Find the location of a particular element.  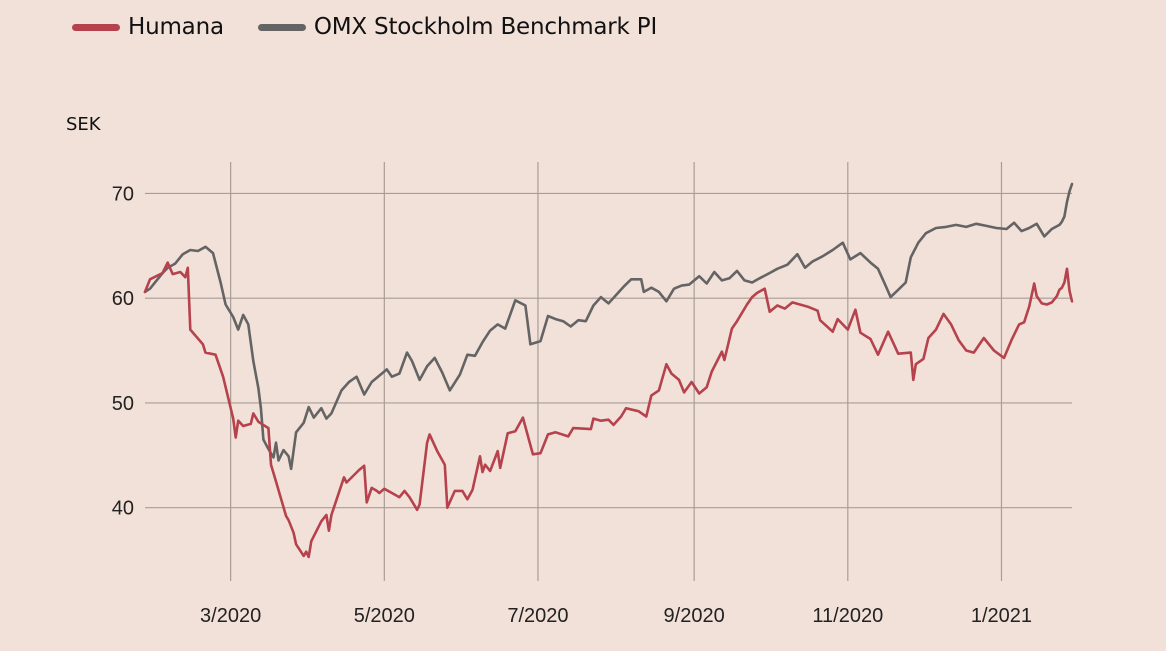

x-tick-label-1: 5/2020 is located at coordinates (384, 616).